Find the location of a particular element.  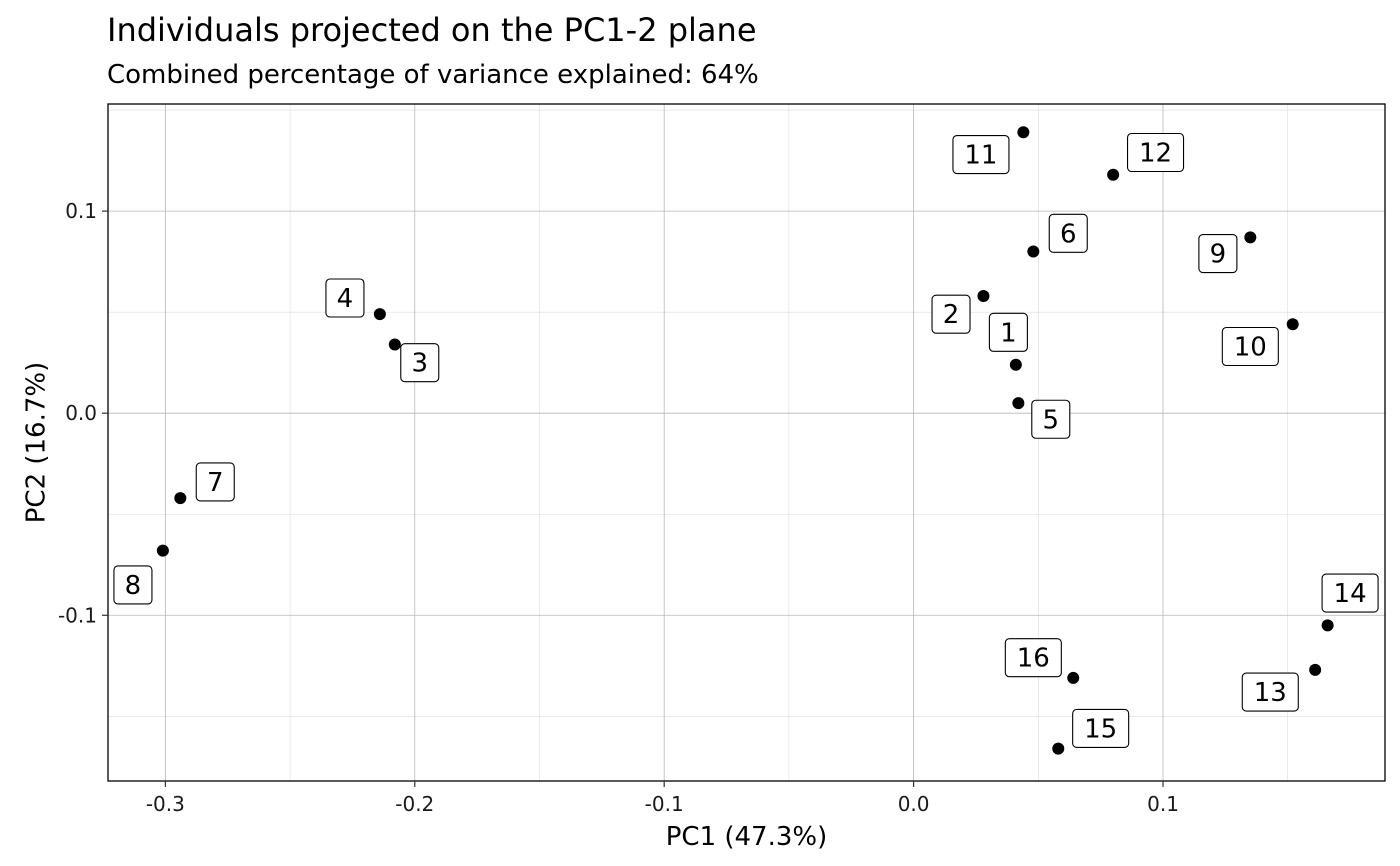

point-label-text: 7 is located at coordinates (215, 483).